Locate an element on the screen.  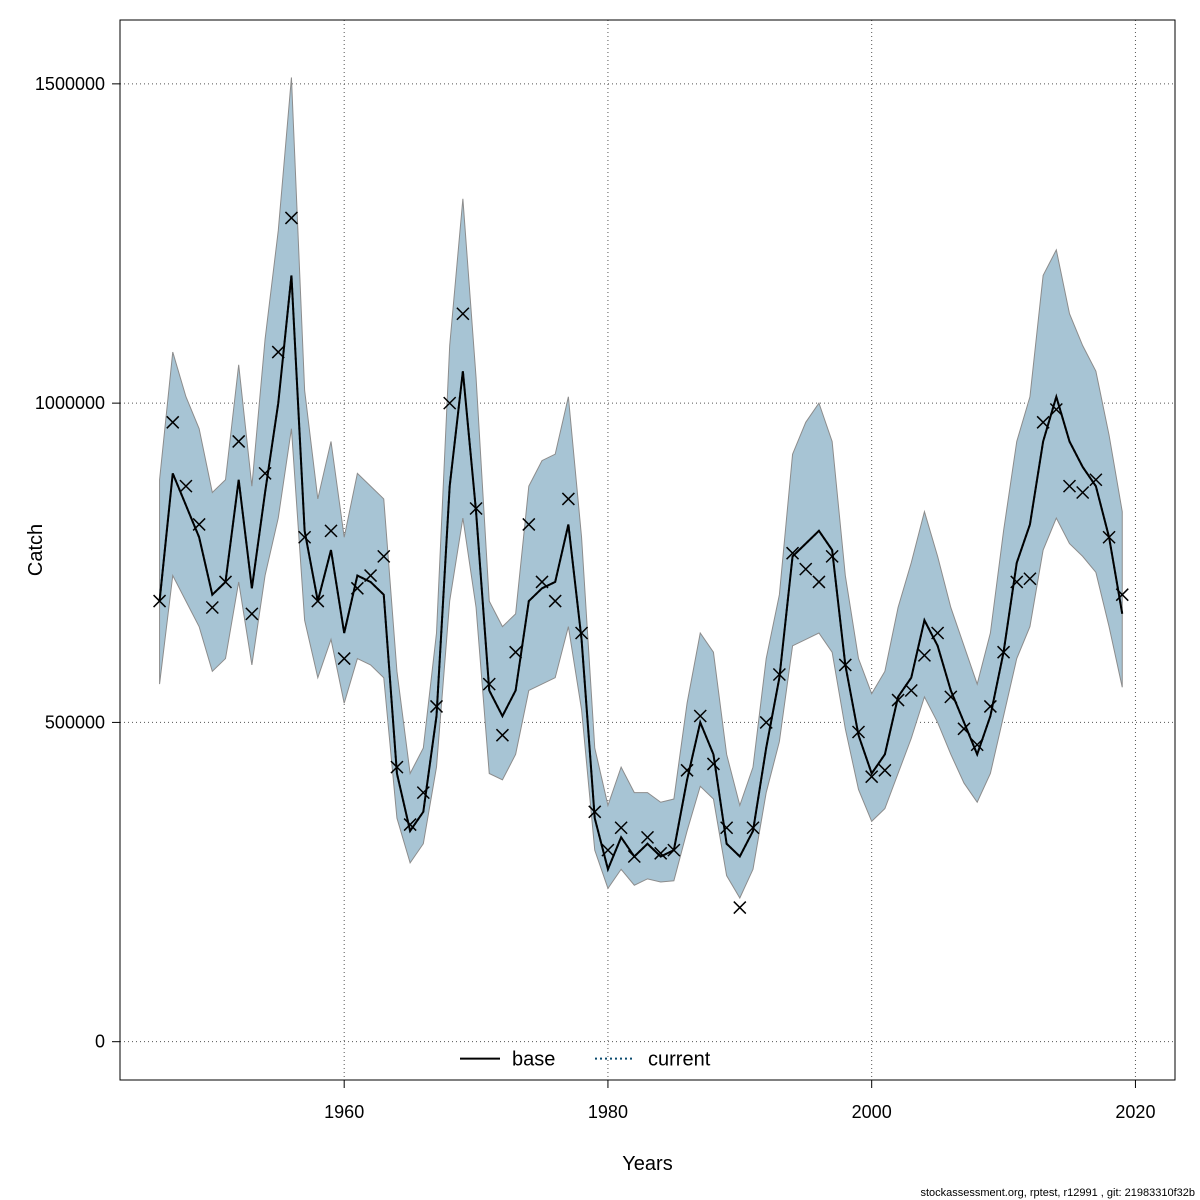
x-tick-label: 2020 is located at coordinates (1135, 1112).